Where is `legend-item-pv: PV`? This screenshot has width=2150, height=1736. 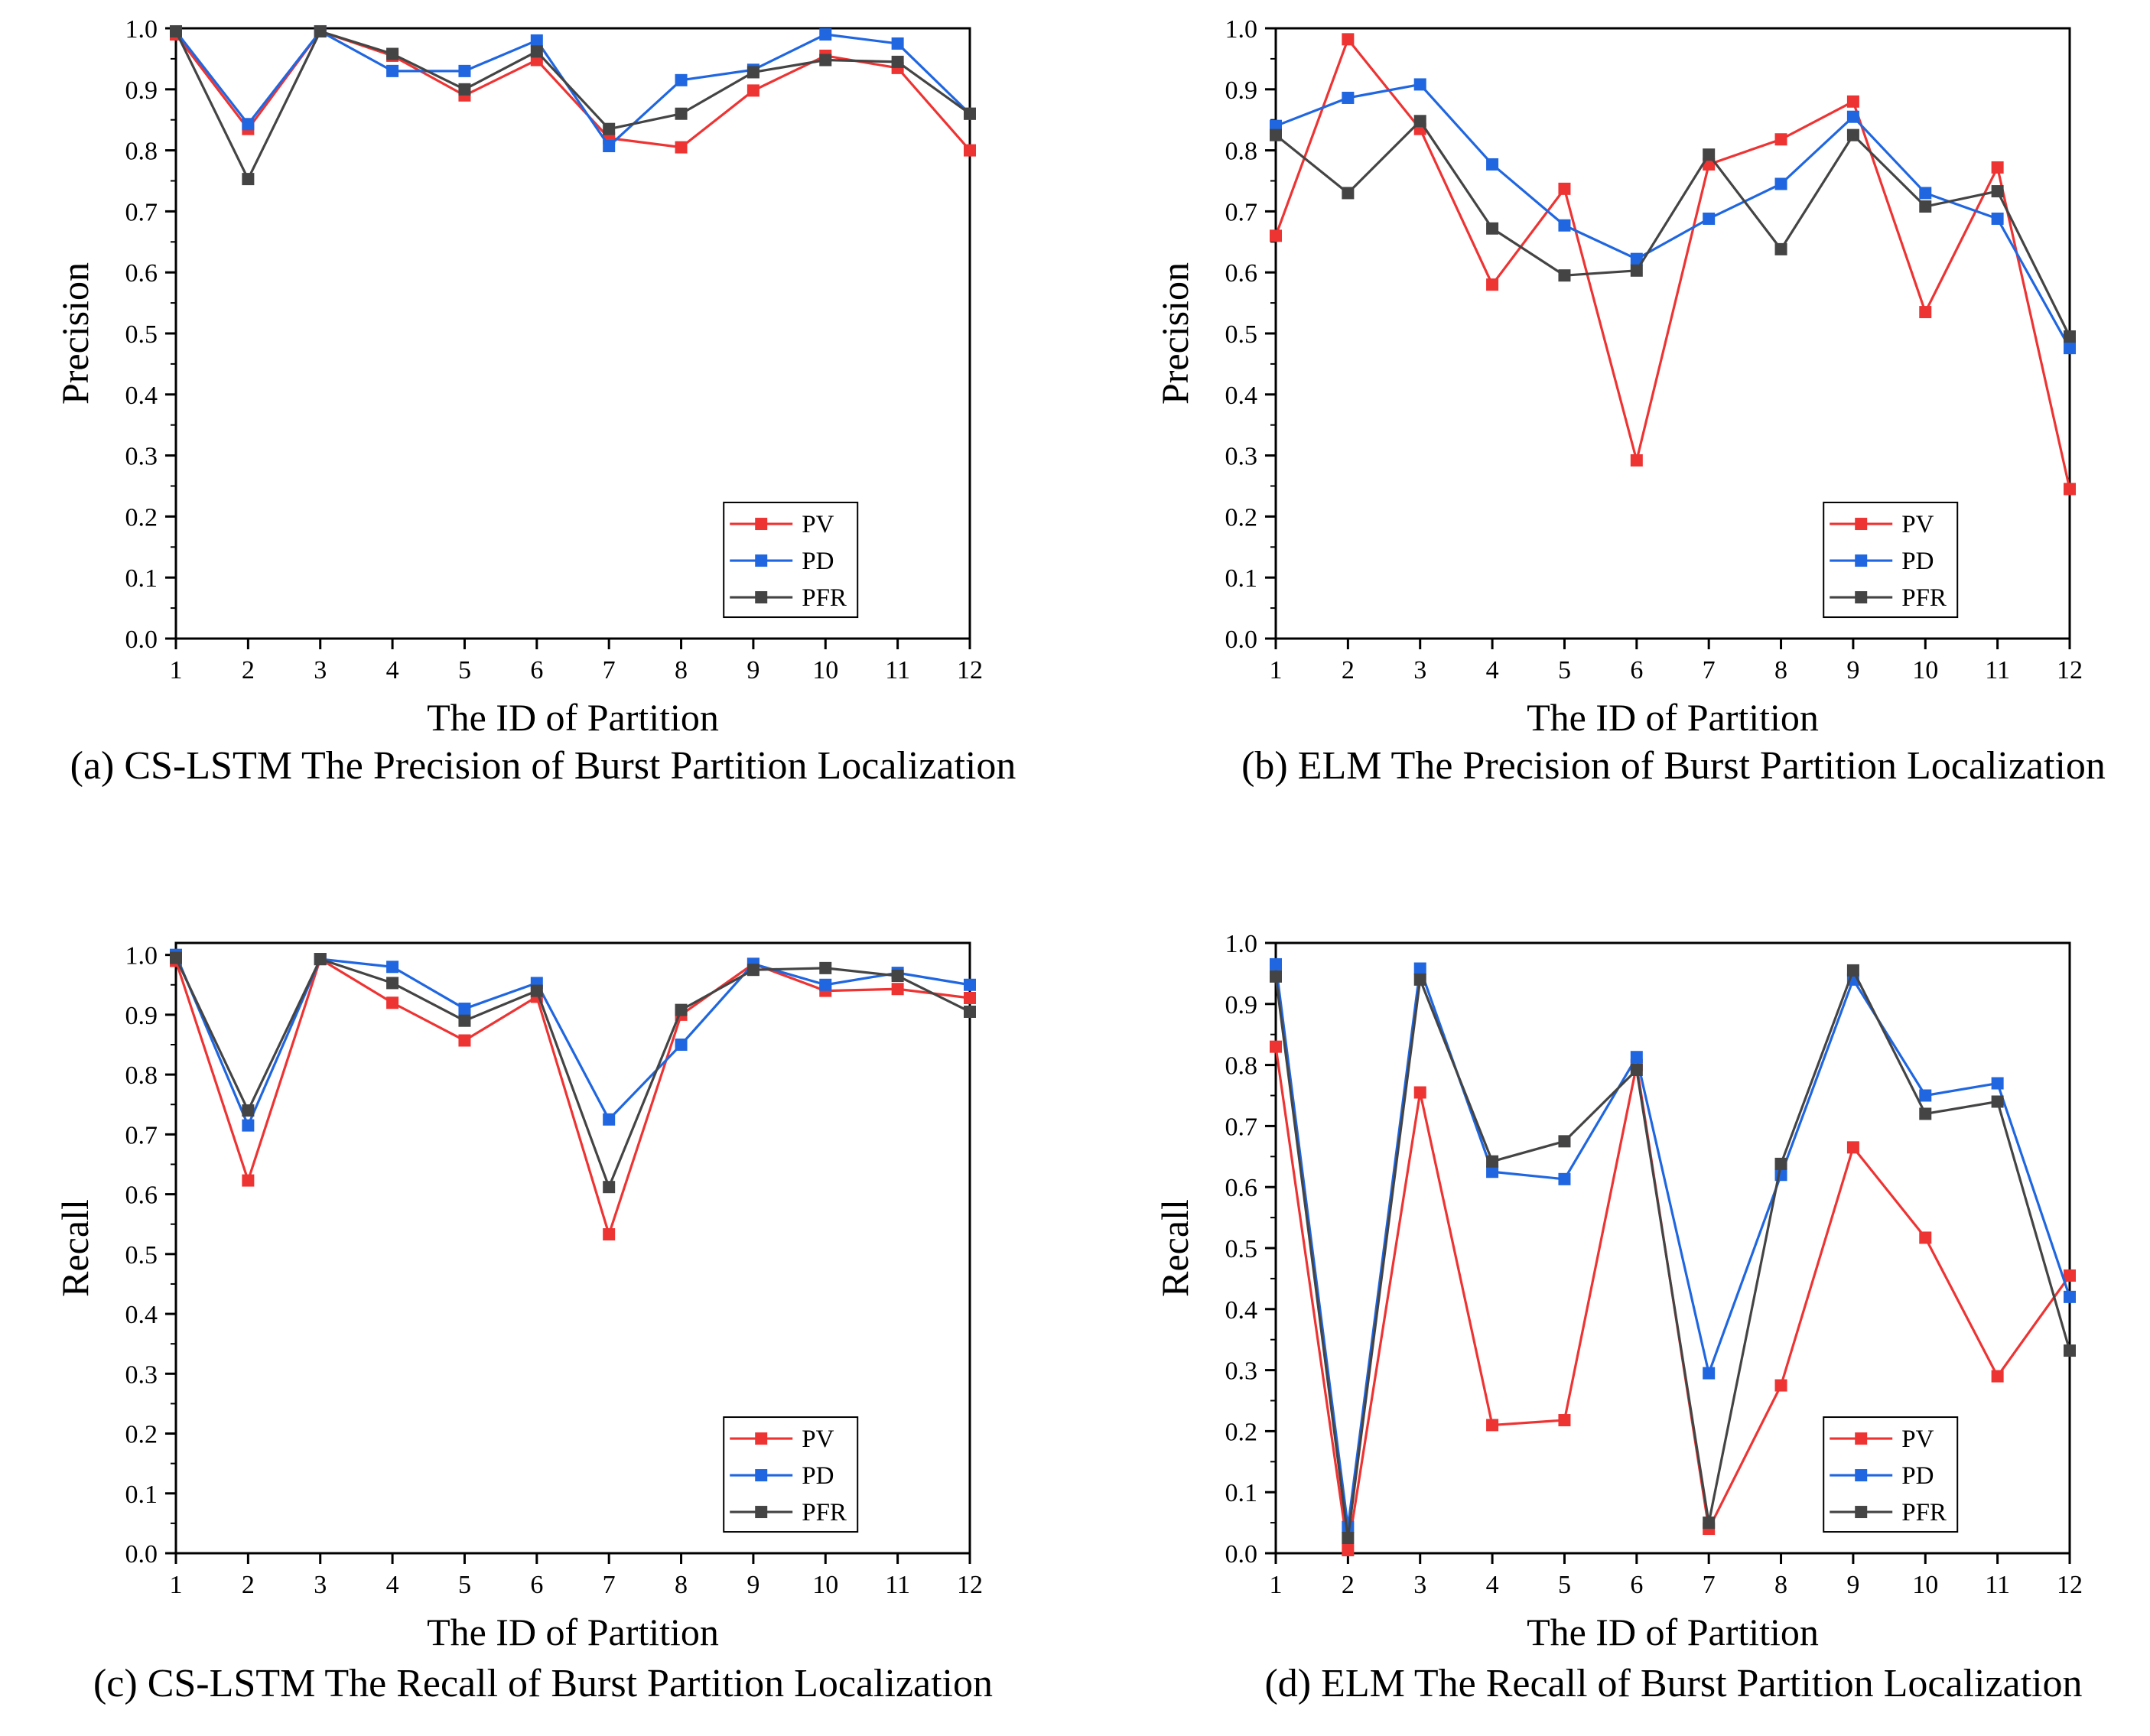
legend-item-pv: PV is located at coordinates (782, 1439).